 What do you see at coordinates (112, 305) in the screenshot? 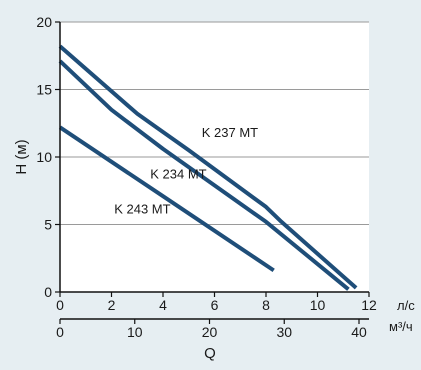
I see `x-tick-label: 2` at bounding box center [112, 305].